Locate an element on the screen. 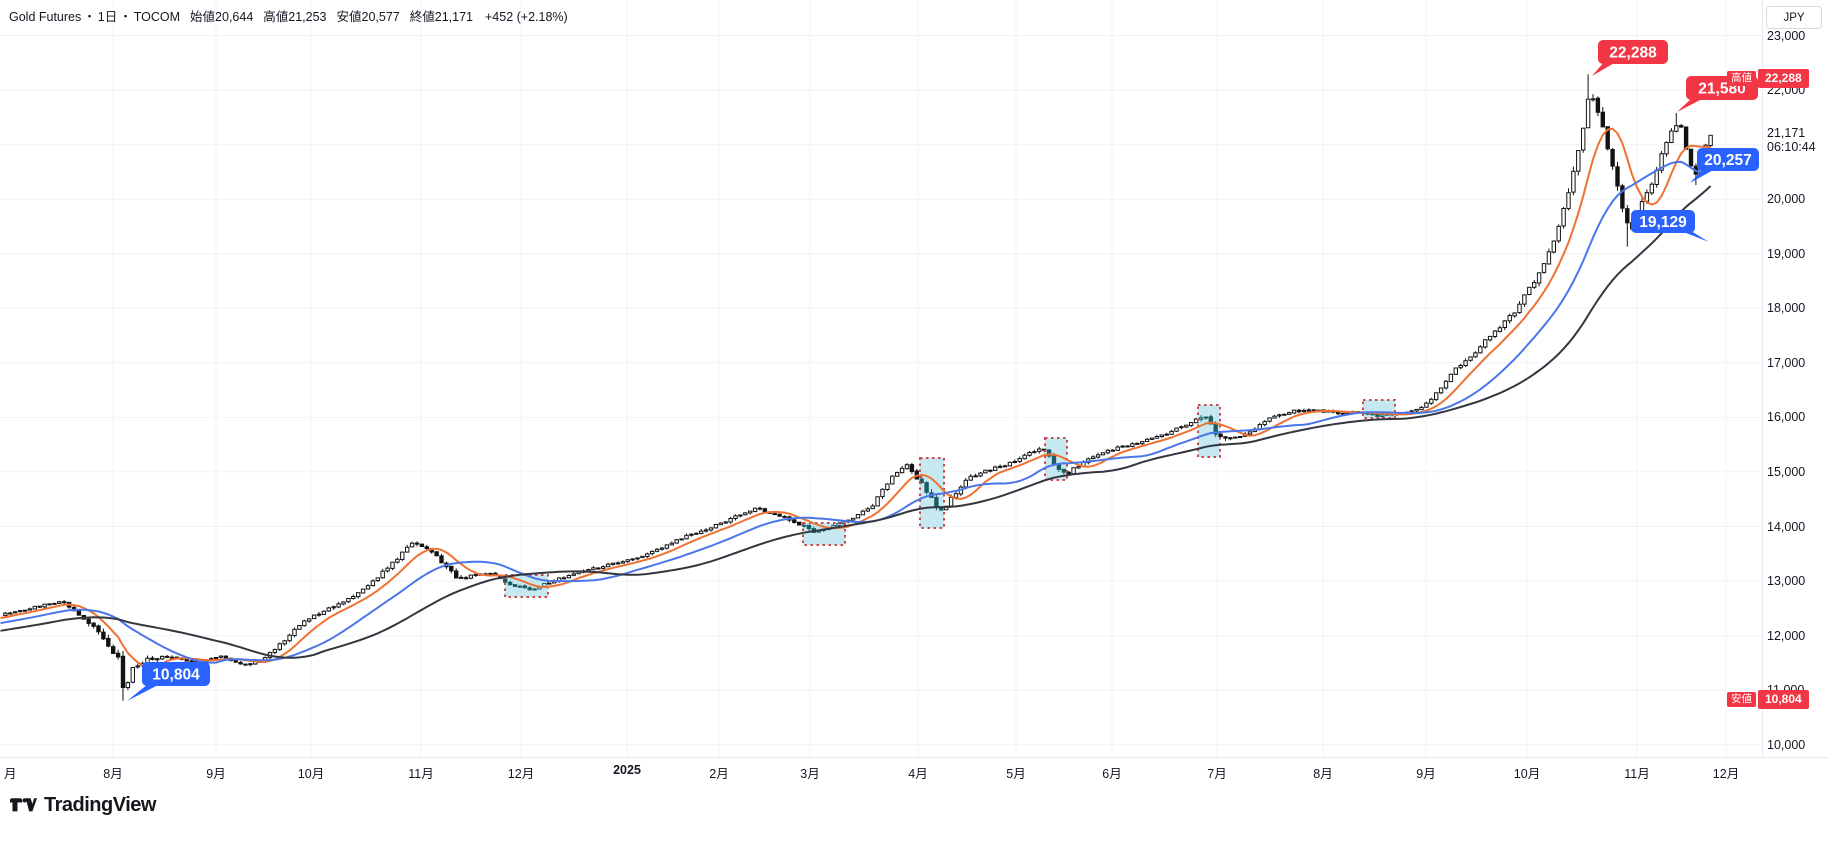 The image size is (1828, 842). exchange-label: TOCOM is located at coordinates (157, 17).